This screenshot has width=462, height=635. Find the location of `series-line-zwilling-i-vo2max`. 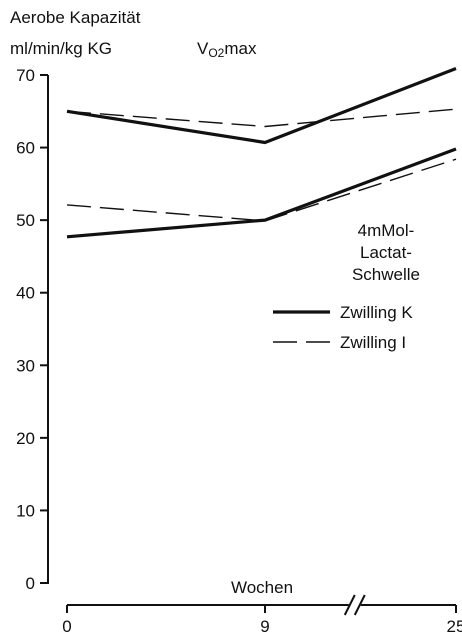

series-line-zwilling-i-vo2max is located at coordinates (261, 118).